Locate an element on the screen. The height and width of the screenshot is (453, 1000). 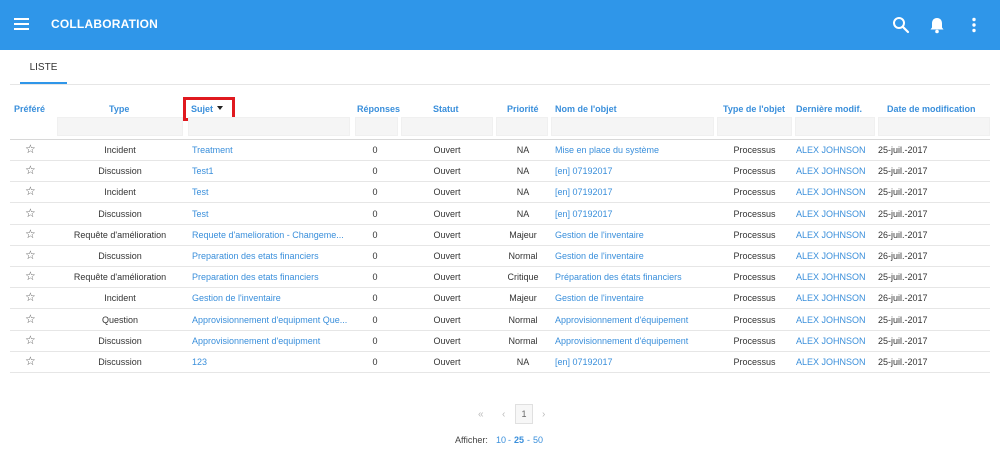
first-page-button: « is located at coordinates (481, 414).